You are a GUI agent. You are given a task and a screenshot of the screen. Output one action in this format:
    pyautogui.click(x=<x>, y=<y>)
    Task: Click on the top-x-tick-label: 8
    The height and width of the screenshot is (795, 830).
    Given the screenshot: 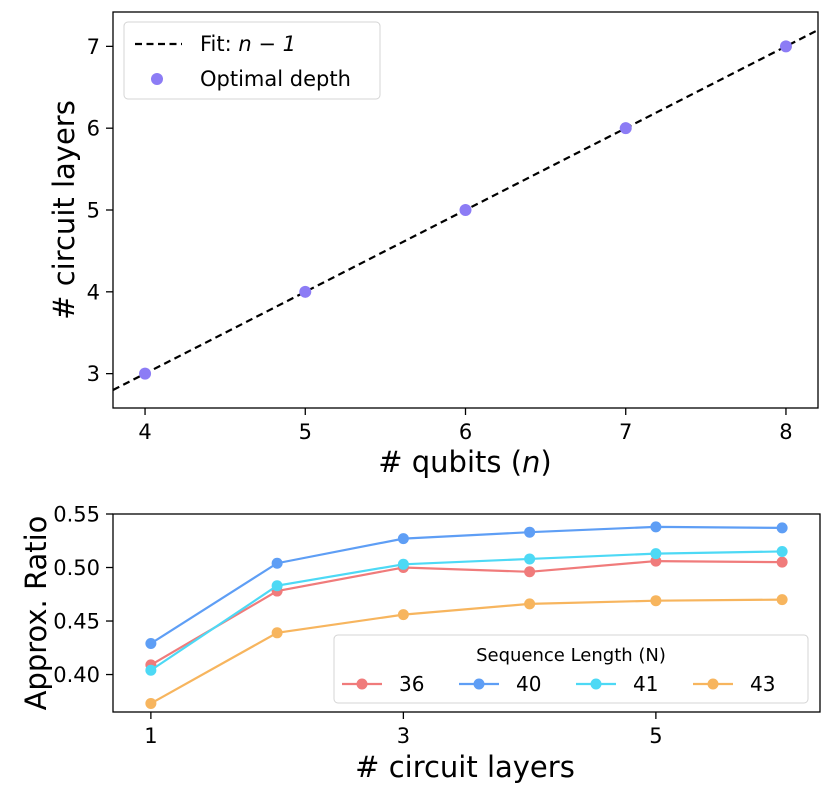 What is the action you would take?
    pyautogui.click(x=785, y=432)
    